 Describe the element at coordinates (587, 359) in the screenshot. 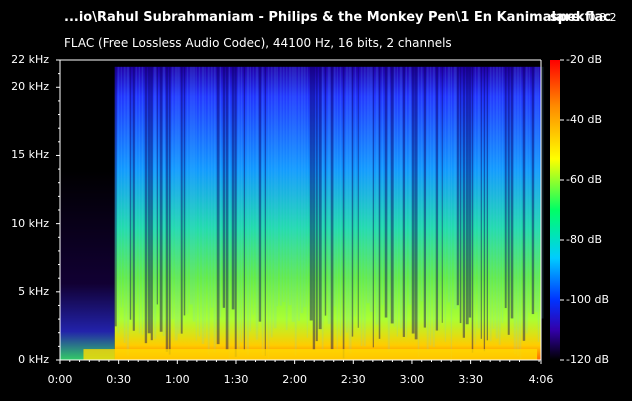

I see `db-tick-label: -120 dB` at that location.